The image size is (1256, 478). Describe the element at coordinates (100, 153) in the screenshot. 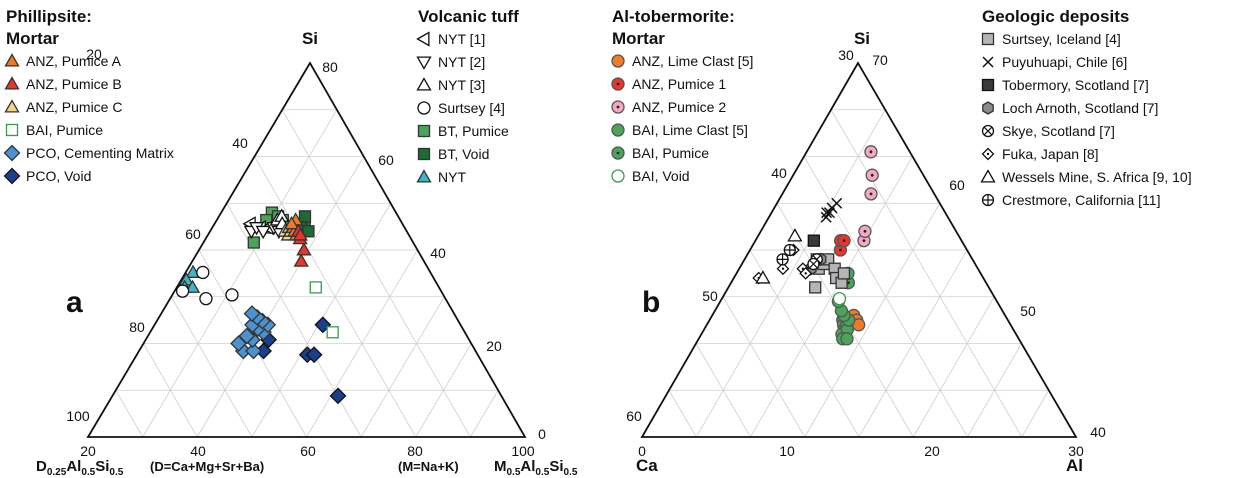

I see `legend-label: PCO, Cementing Matrix` at that location.